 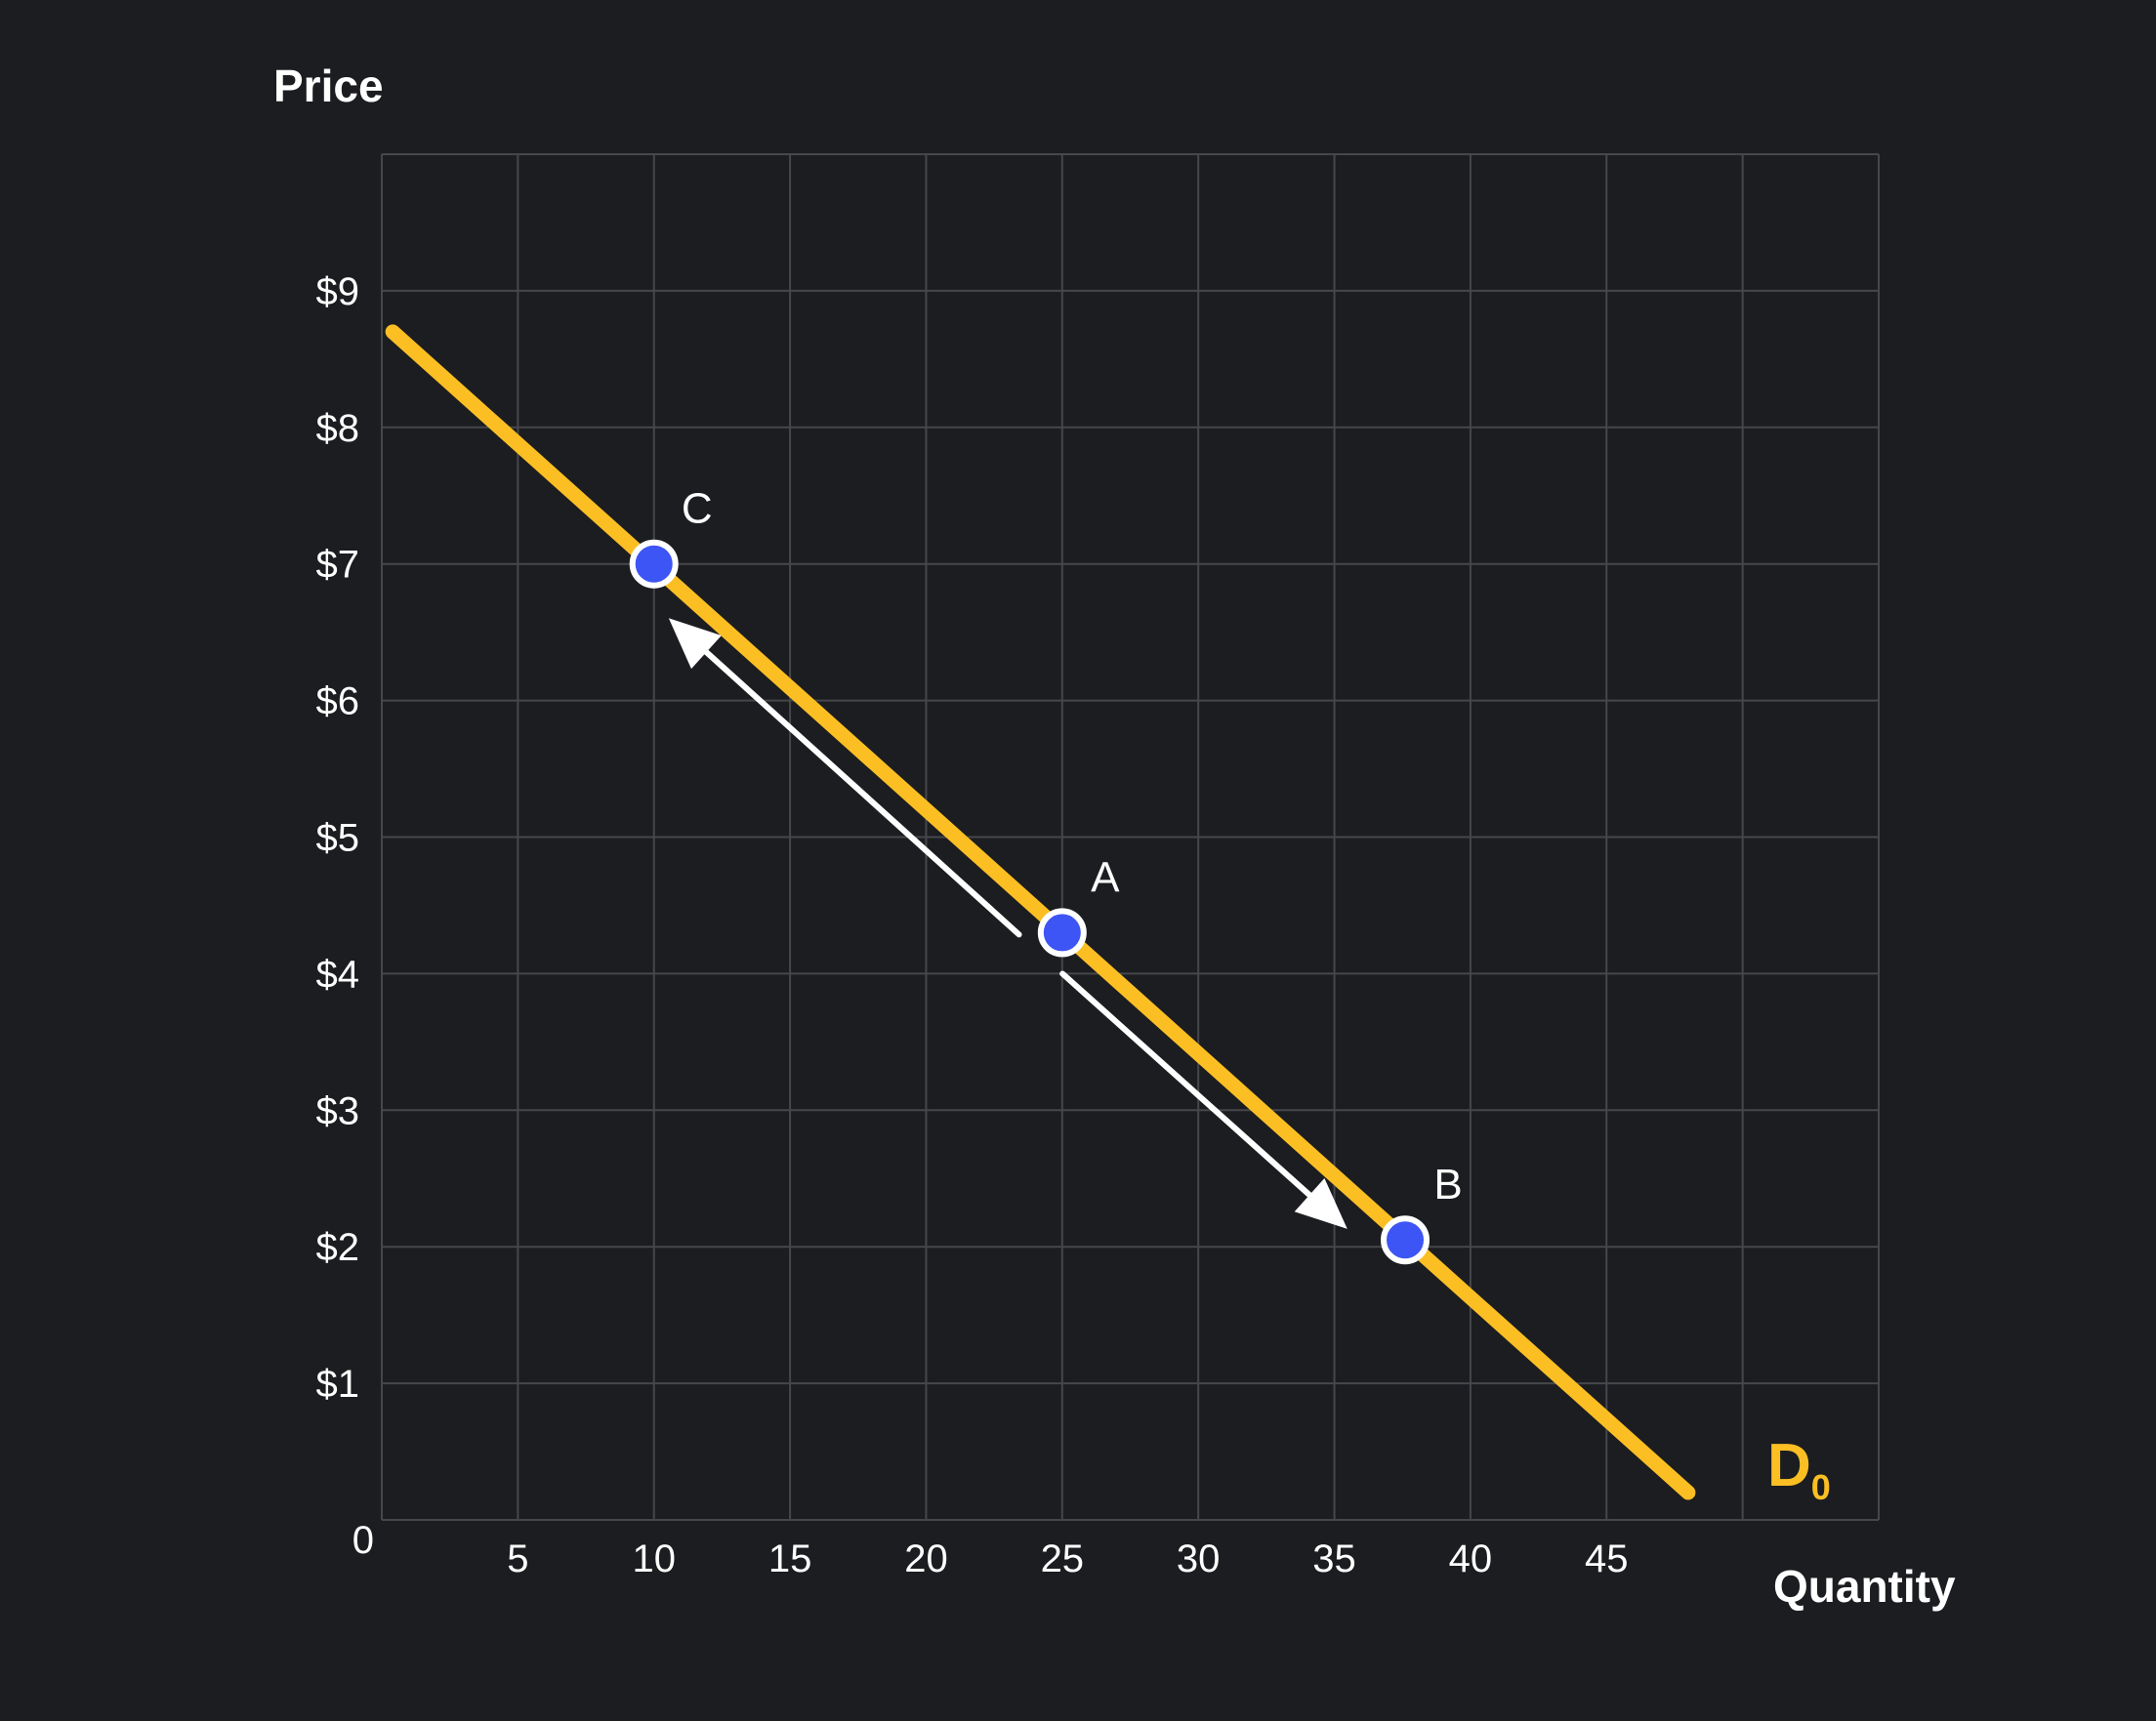 What do you see at coordinates (1789, 1465) in the screenshot?
I see `demand-curve-label-main: D` at bounding box center [1789, 1465].